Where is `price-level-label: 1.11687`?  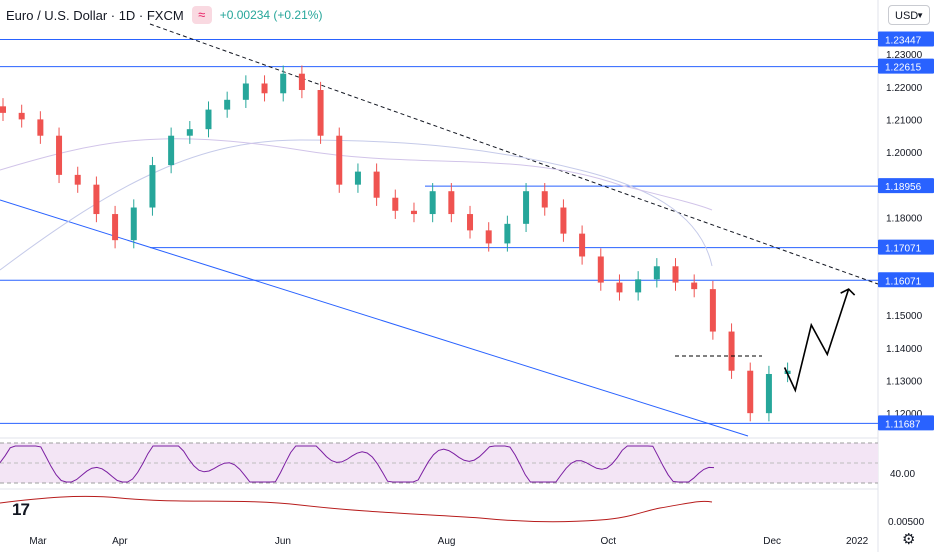
price-level-label: 1.11687 is located at coordinates (903, 424).